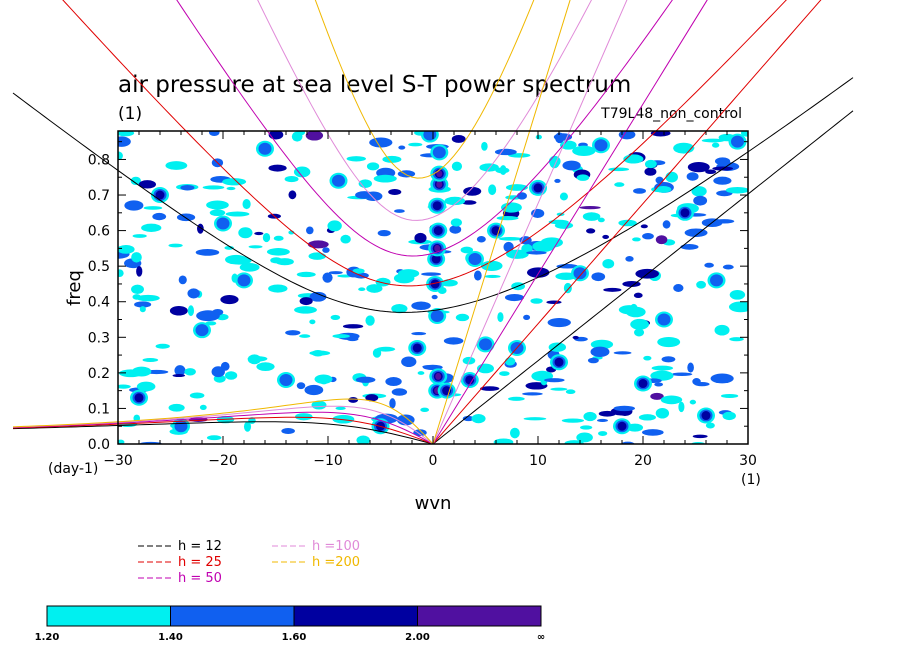 This screenshot has height=654, width=904. Describe the element at coordinates (99, 445) in the screenshot. I see `y-tick-label: 0.0` at that location.